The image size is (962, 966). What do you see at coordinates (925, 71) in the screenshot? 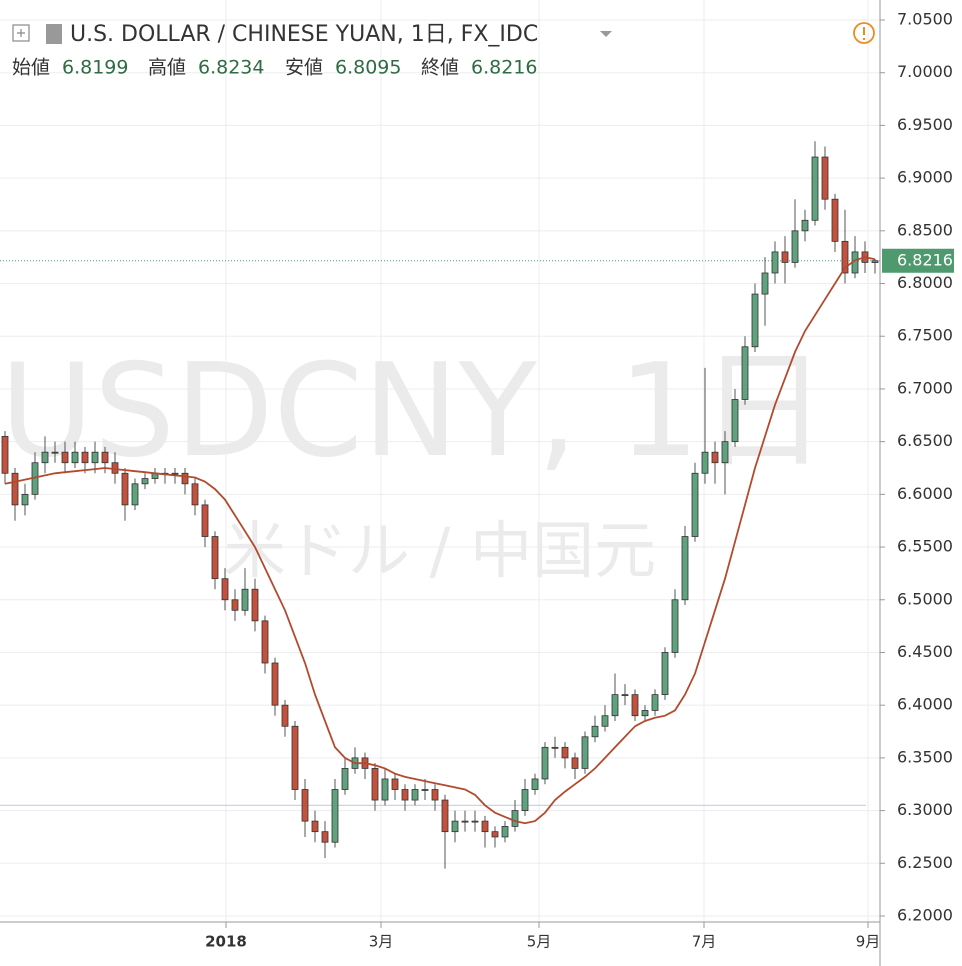
I see `y-tick-label: 7.0000` at bounding box center [925, 71].